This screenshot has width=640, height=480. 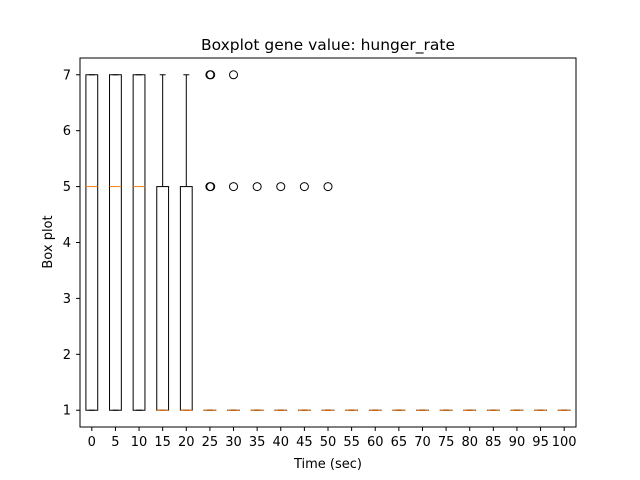 What do you see at coordinates (211, 75) in the screenshot?
I see `flier-25-7-dup` at bounding box center [211, 75].